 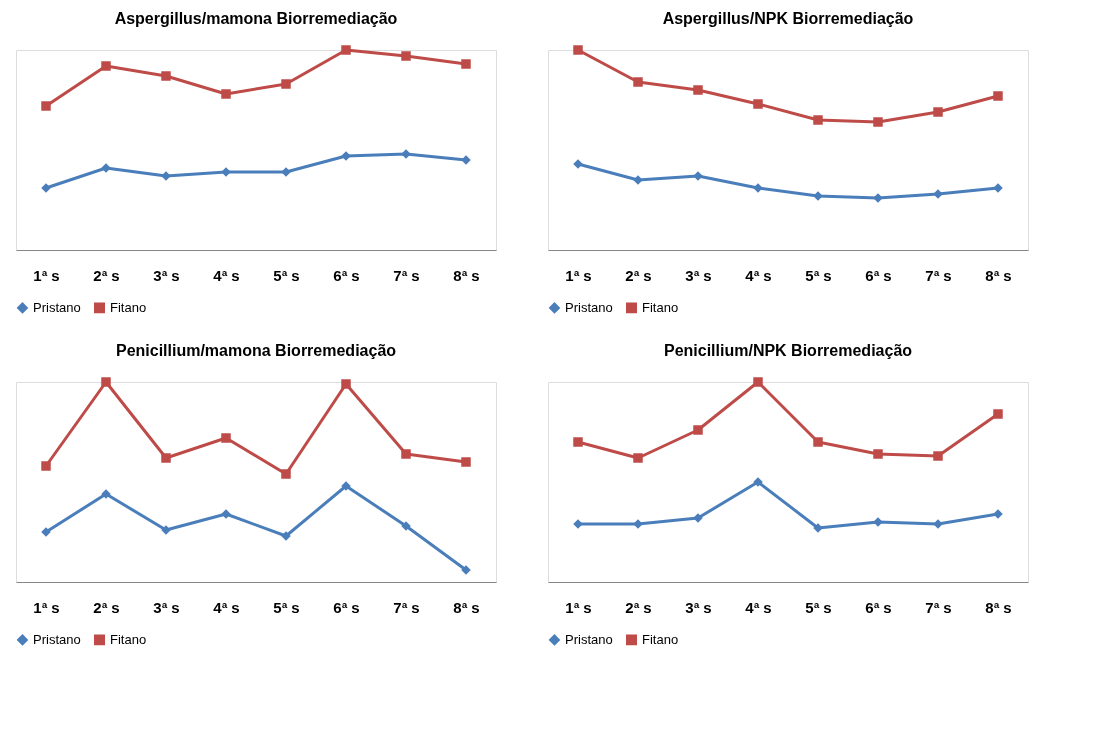 I want to click on chart-title: Aspergillus/mamona Biorremediação, so click(x=256, y=19).